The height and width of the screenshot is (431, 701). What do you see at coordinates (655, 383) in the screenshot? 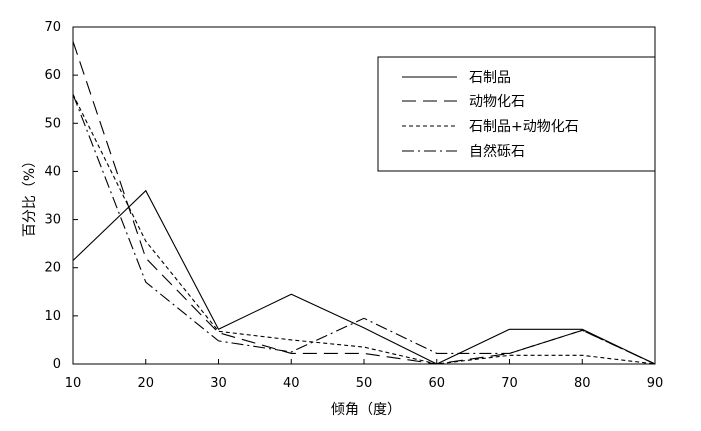
I see `x-tick-label: 90` at bounding box center [655, 383].